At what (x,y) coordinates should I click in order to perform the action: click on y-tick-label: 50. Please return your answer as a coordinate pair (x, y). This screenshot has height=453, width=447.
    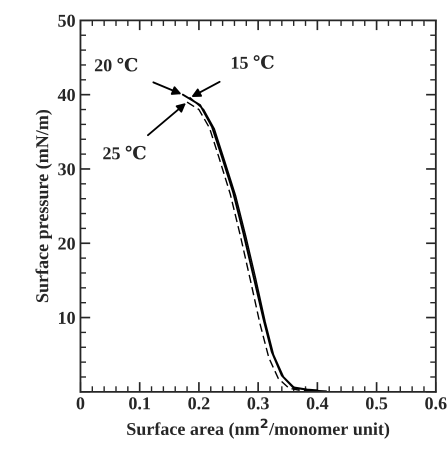
    Looking at the image, I should click on (66, 20).